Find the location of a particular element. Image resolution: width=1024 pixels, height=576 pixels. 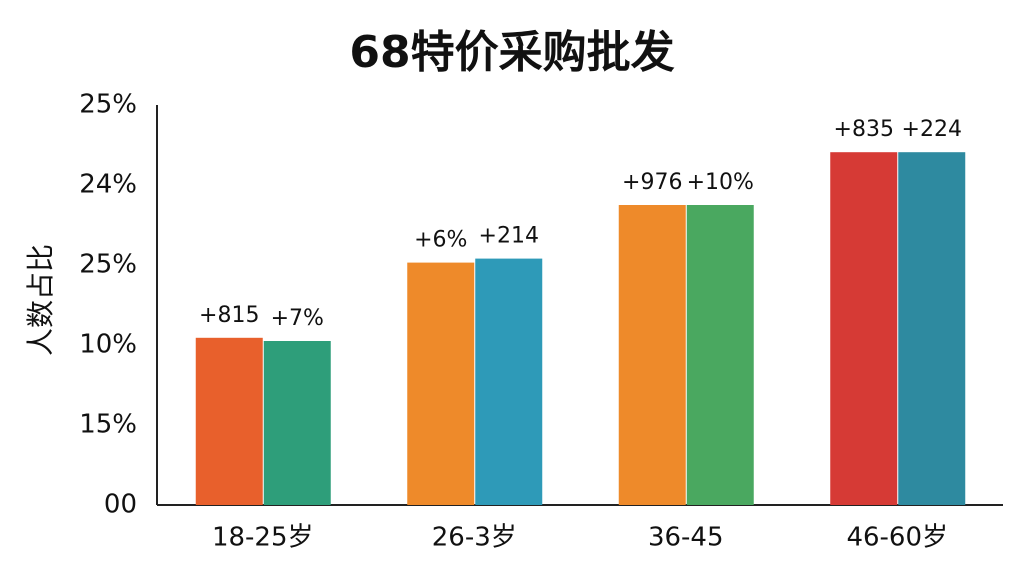

bar-label: +6% is located at coordinates (440, 240).